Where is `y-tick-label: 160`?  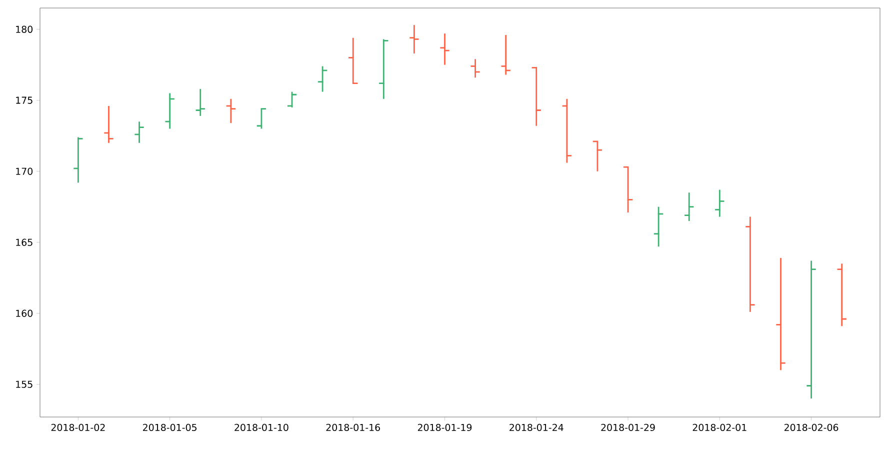 y-tick-label: 160 is located at coordinates (24, 313).